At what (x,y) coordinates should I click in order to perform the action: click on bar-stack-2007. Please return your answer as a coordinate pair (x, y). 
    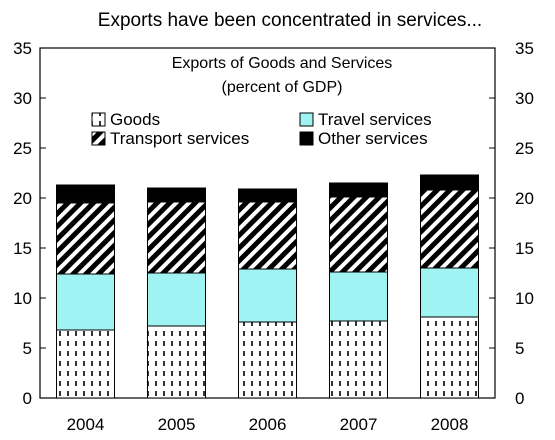
    Looking at the image, I should click on (358, 290).